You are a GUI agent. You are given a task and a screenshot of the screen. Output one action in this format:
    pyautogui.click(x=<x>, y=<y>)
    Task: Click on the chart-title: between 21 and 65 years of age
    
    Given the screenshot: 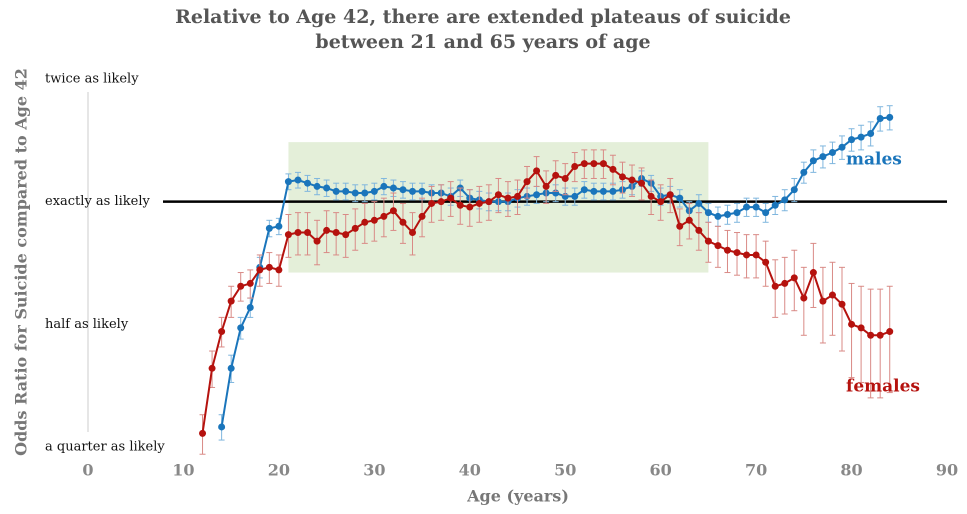 What is the action you would take?
    pyautogui.click(x=482, y=42)
    